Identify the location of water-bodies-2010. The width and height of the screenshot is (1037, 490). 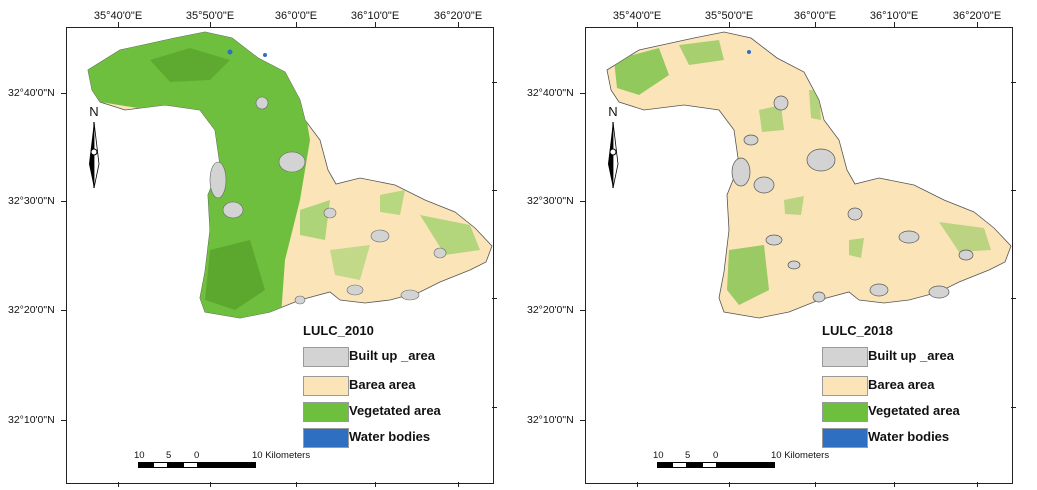
(247, 53).